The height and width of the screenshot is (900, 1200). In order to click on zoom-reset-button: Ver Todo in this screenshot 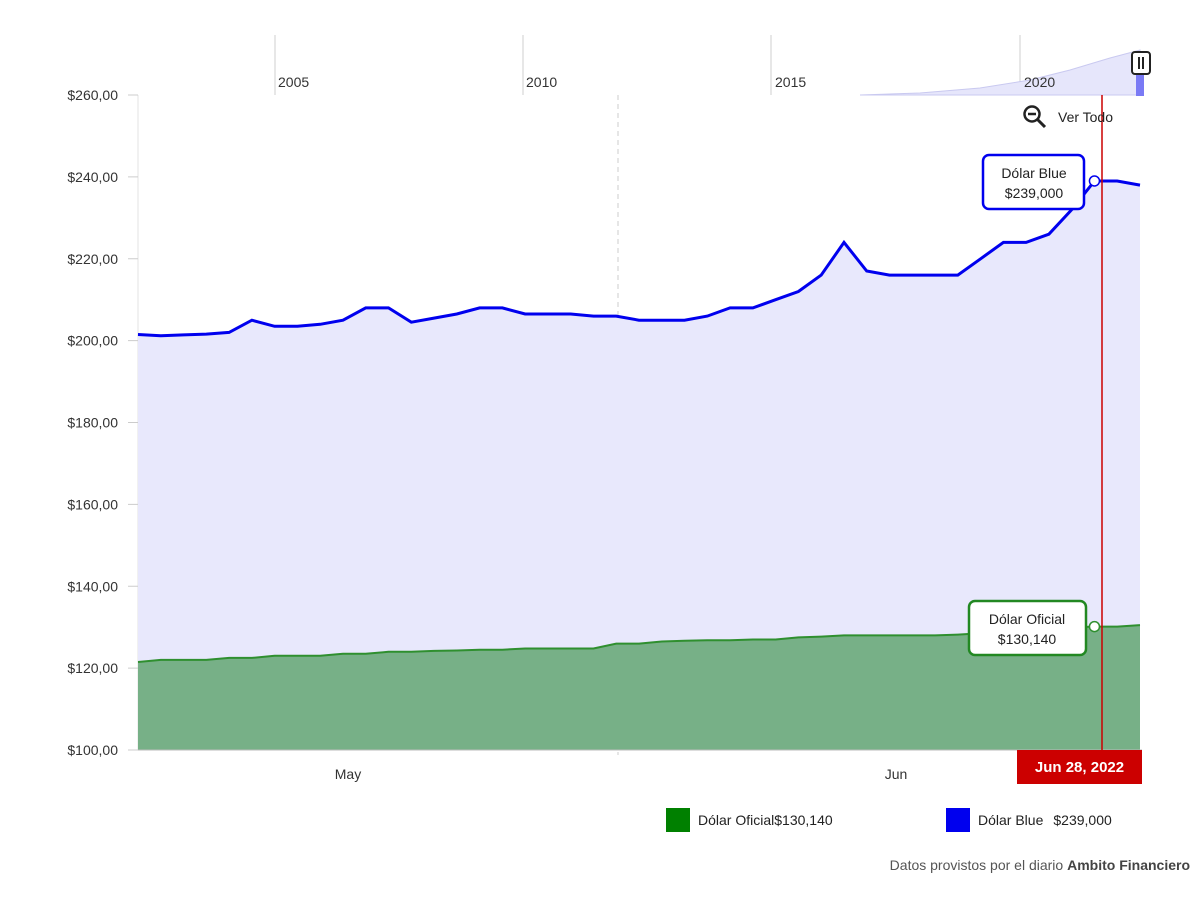, I will do `click(1067, 117)`.